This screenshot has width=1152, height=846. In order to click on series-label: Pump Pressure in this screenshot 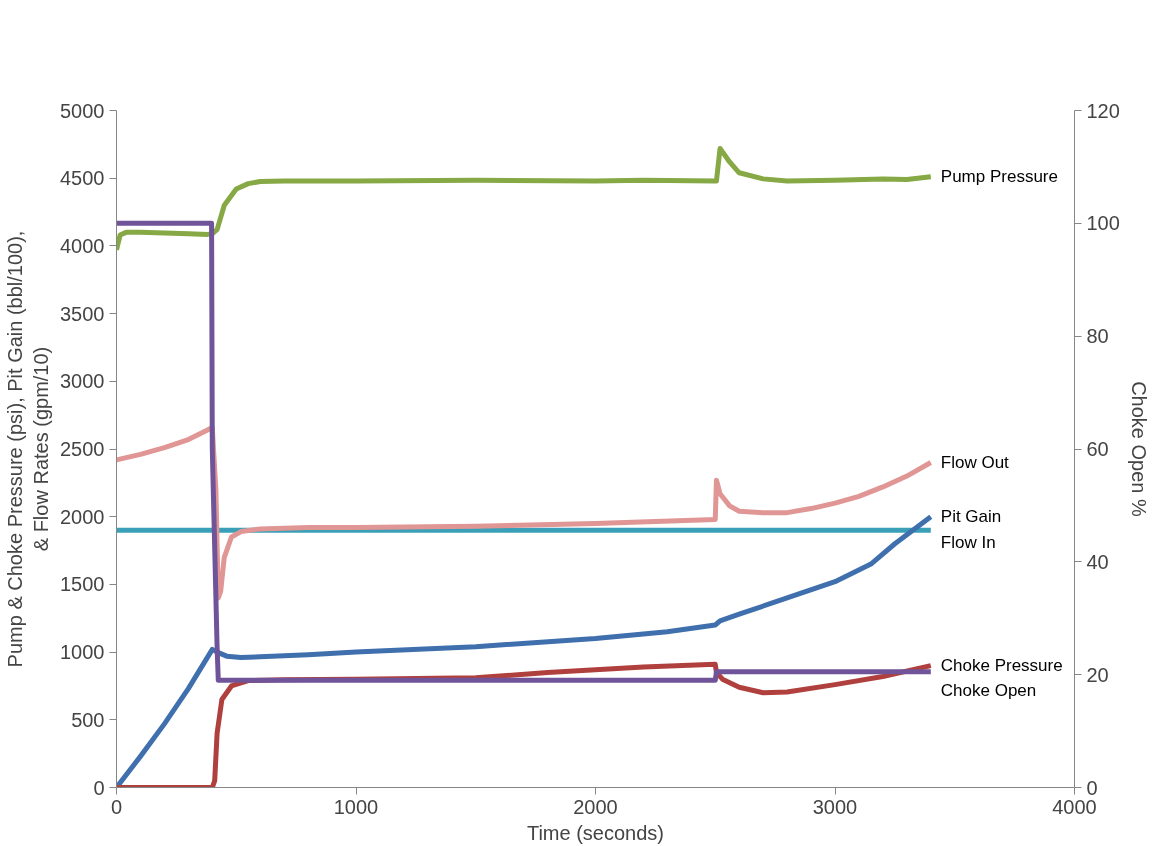, I will do `click(999, 177)`.